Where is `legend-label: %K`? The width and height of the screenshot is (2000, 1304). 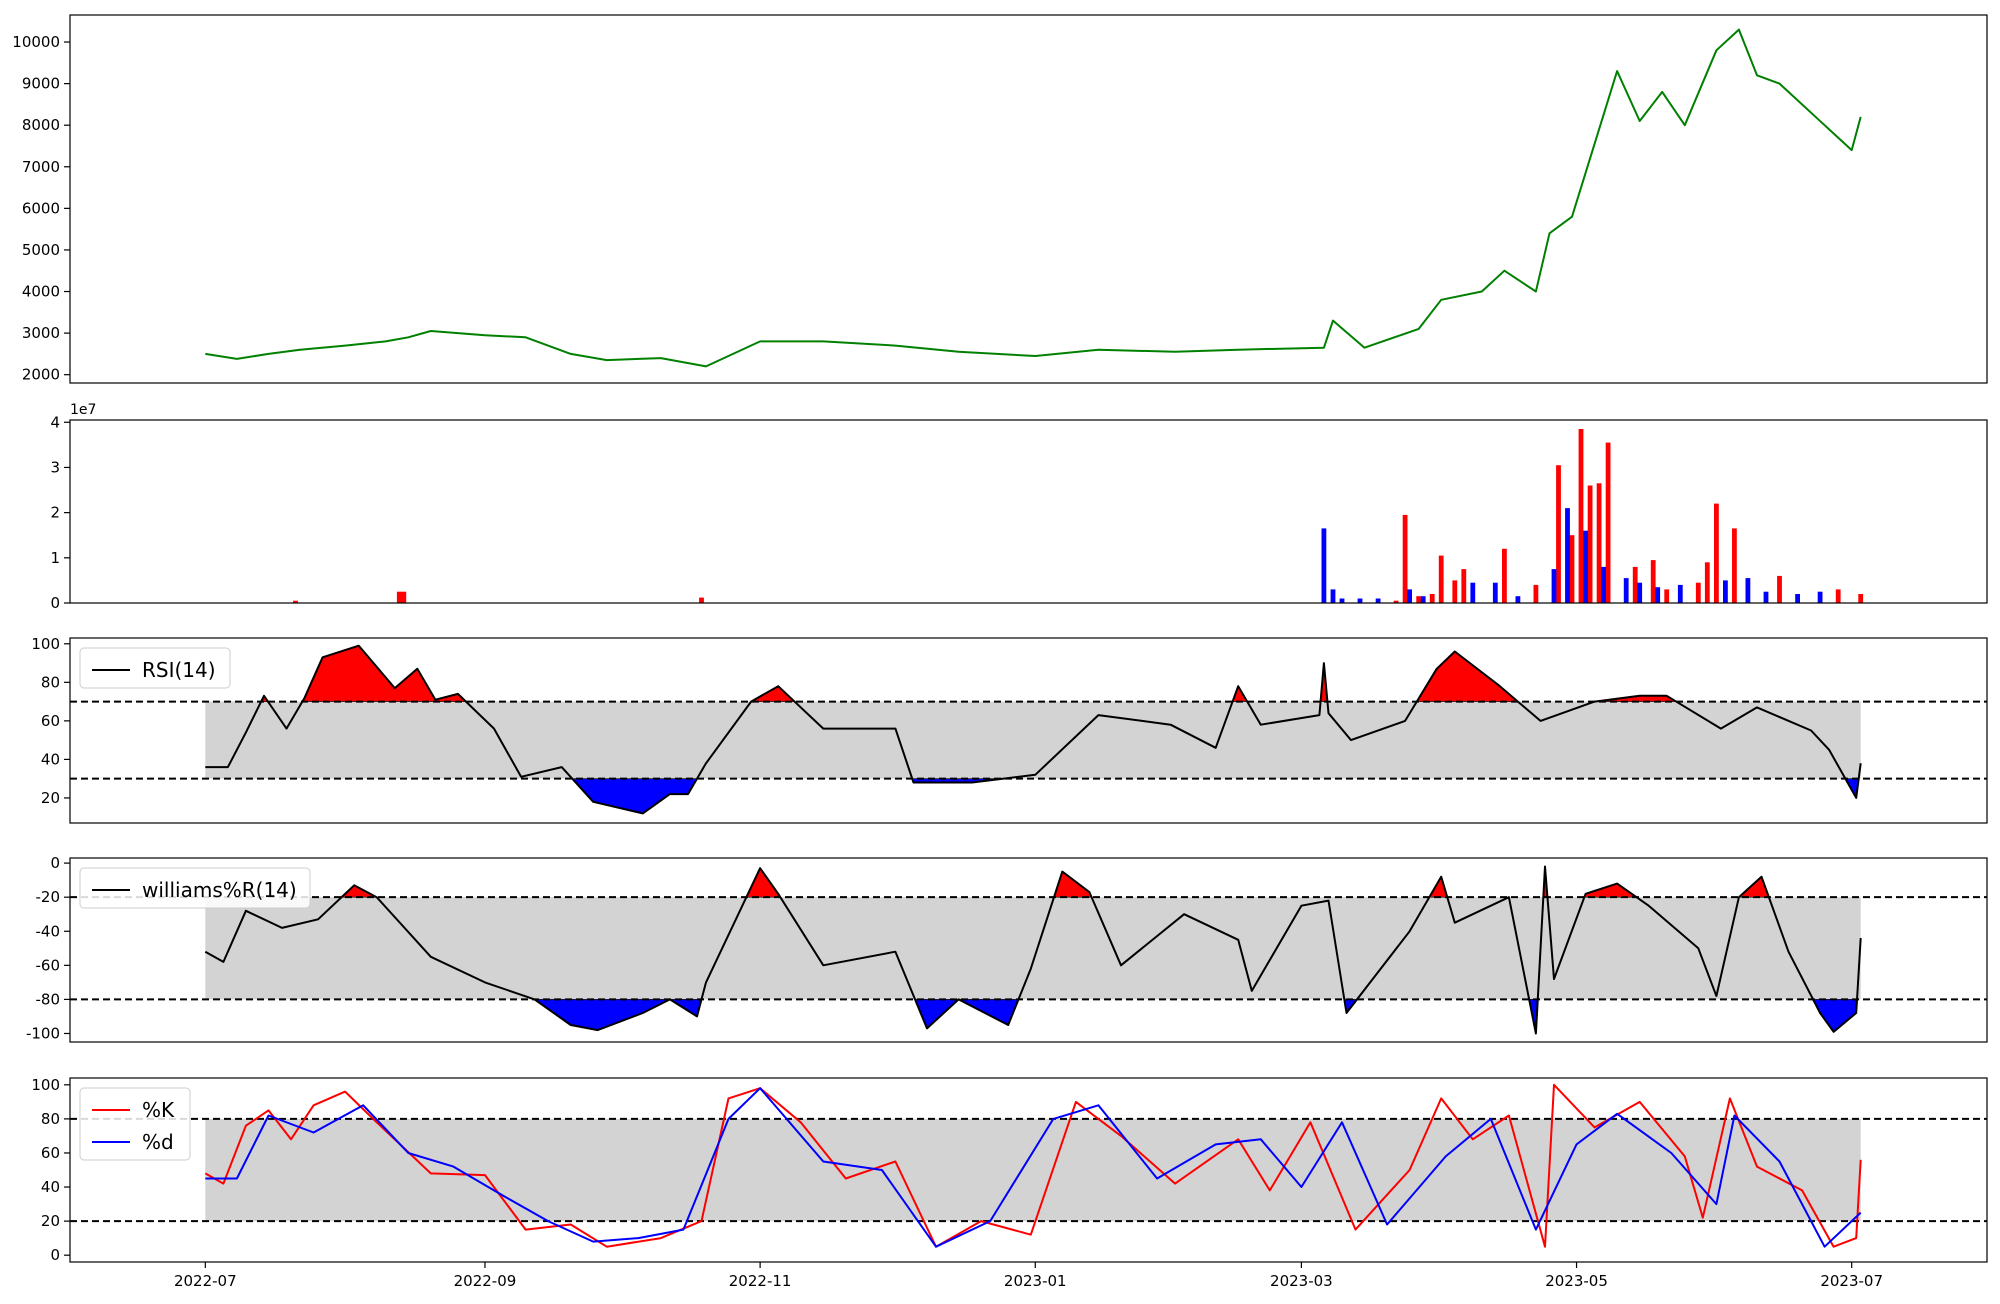 legend-label: %K is located at coordinates (158, 1110).